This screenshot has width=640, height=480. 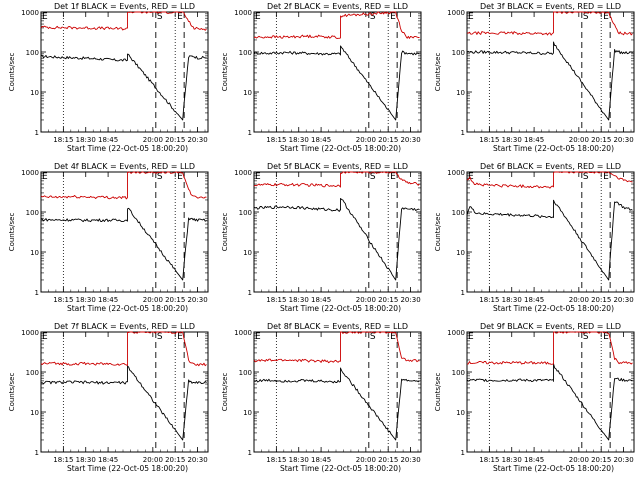 I want to click on chart-title: Det 7f BLACK = Events, RED = LLD, so click(x=124, y=326).